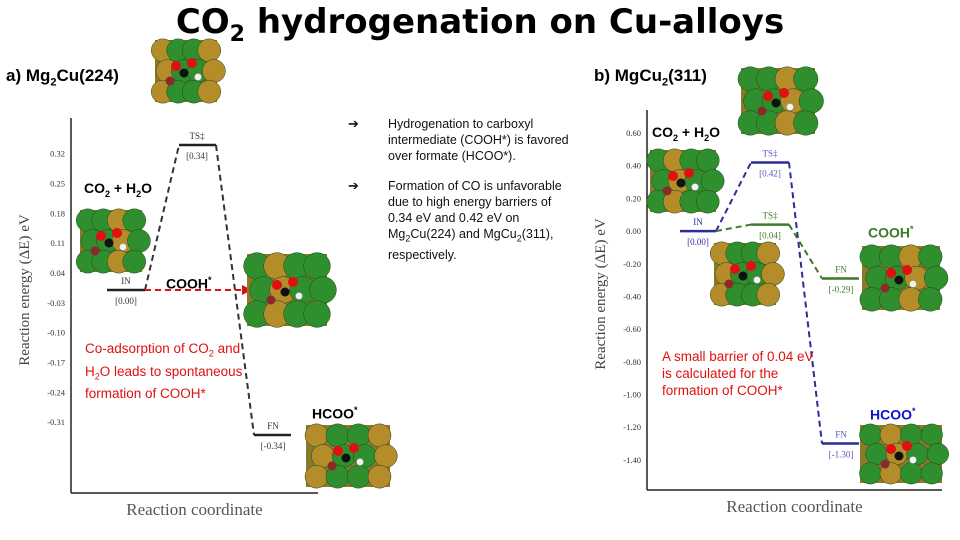 This screenshot has width=960, height=540. Describe the element at coordinates (904, 278) in the screenshot. I see `snapshot-b-cooh` at that location.